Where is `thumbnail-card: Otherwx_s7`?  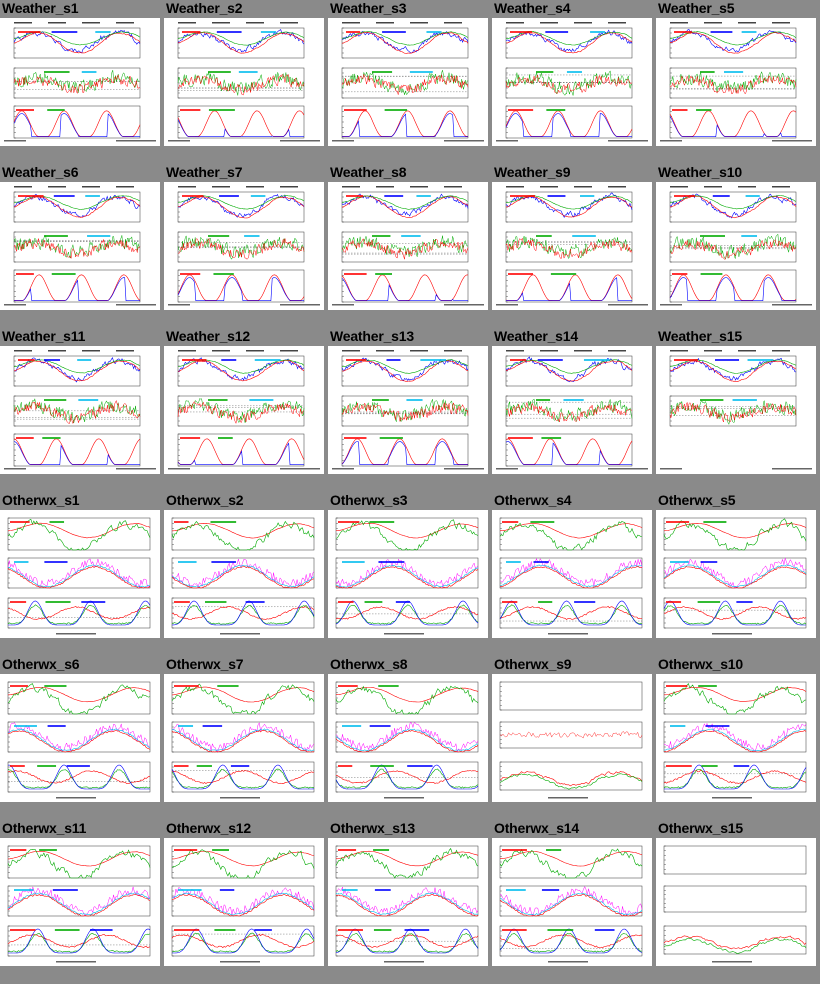 thumbnail-card: Otherwx_s7 is located at coordinates (246, 738).